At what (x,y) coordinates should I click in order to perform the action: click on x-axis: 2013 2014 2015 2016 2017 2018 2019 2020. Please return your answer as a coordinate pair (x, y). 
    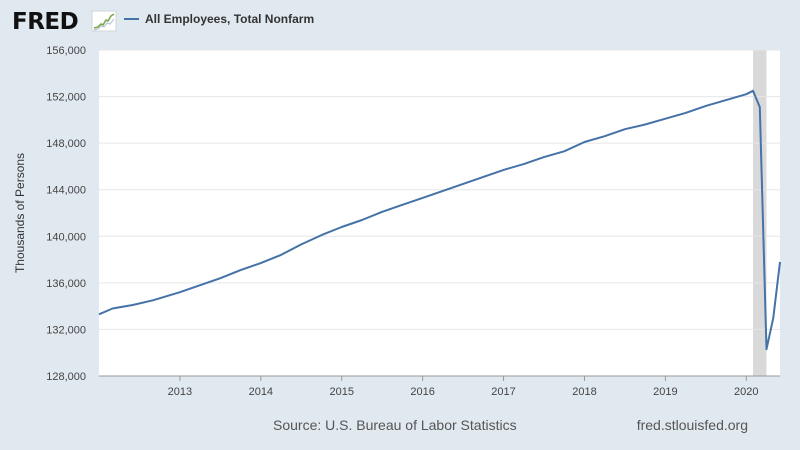
    Looking at the image, I should click on (463, 387).